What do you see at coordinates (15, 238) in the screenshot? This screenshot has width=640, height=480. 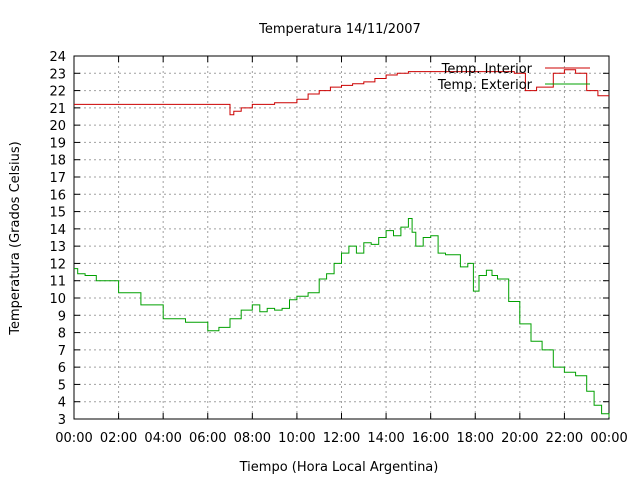 I see `y-axis-label: Temperatura (Grados Celsius)` at bounding box center [15, 238].